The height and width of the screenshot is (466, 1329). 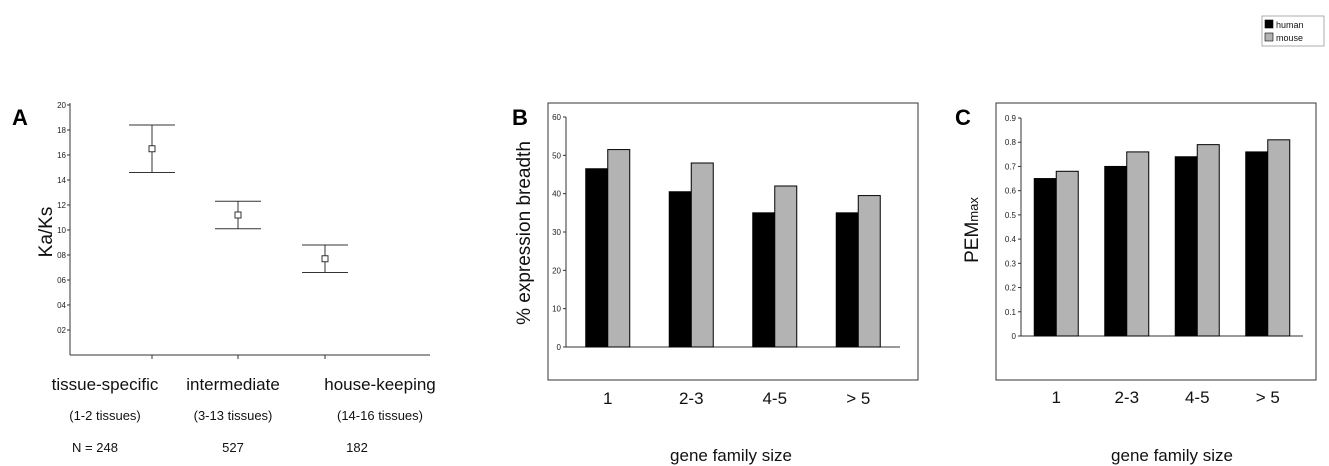 I want to click on panelC-y-tick-label: 0.6, so click(x=1011, y=191).